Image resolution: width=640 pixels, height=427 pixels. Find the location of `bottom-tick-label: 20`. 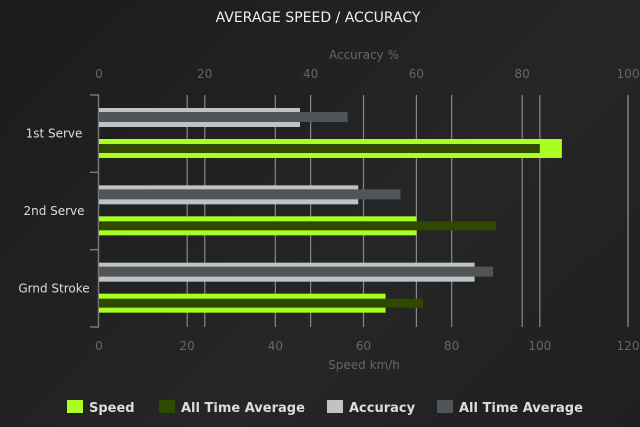

bottom-tick-label: 20 is located at coordinates (187, 346).